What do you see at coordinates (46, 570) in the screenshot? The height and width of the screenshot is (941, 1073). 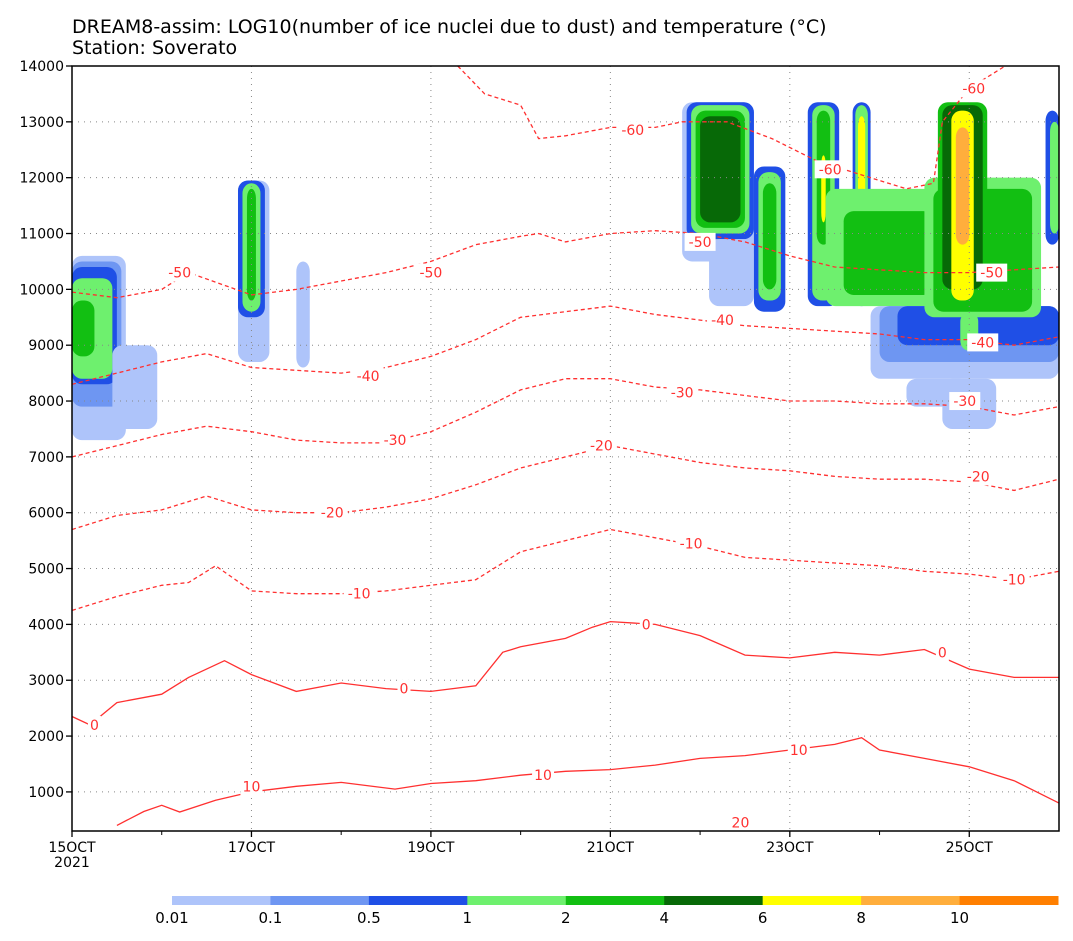 I see `y-tick-label: 5000` at bounding box center [46, 570].